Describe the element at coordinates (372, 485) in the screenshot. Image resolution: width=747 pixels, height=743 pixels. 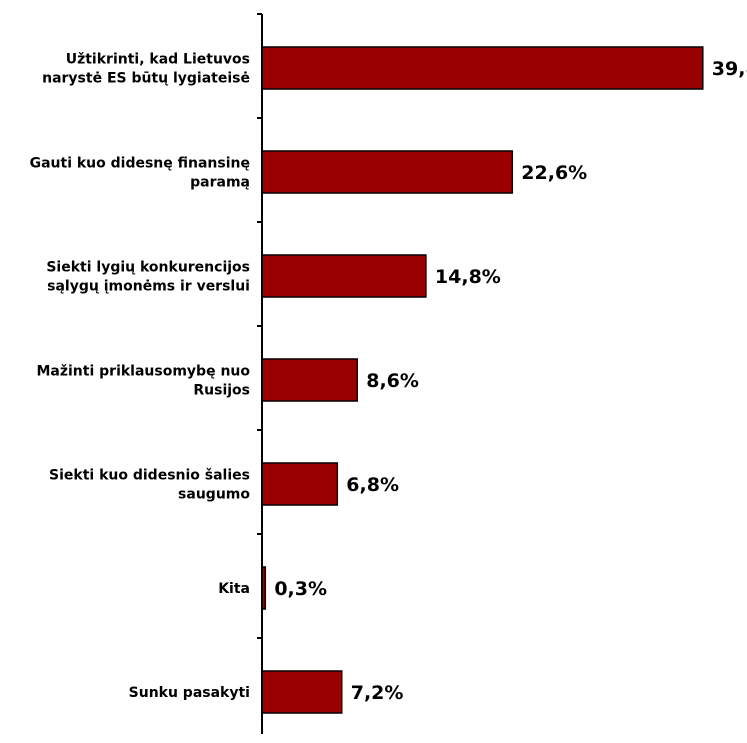
I see `value-label: 6,8%` at that location.